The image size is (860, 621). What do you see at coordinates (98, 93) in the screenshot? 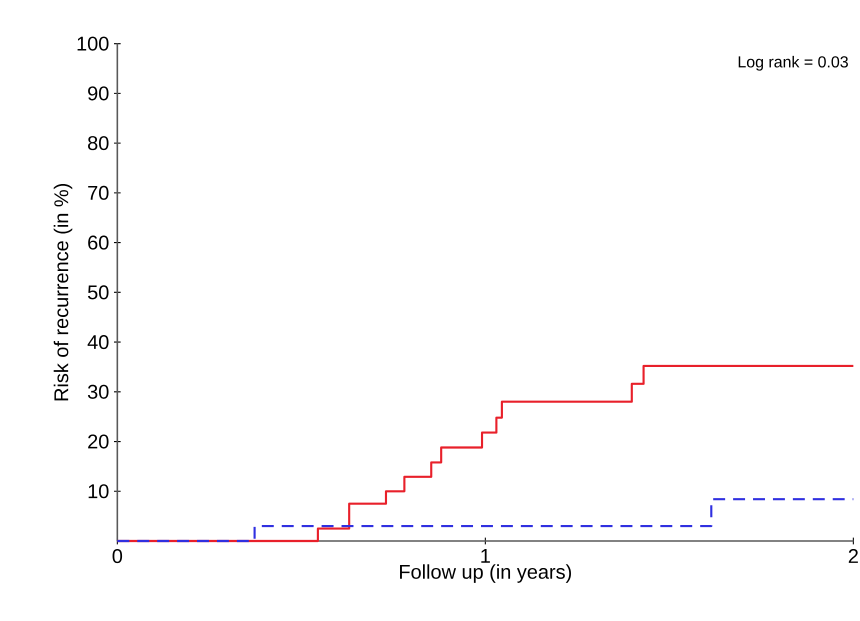
I see `y-tick-label: 90` at bounding box center [98, 93].